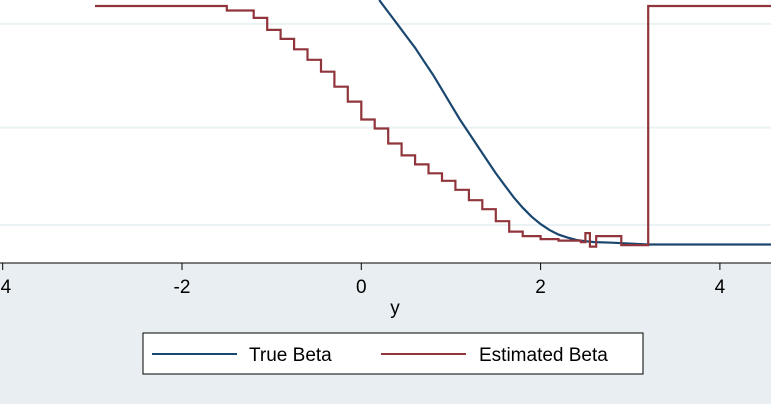 This screenshot has width=771, height=404. I want to click on x-tick-label-0: -4, so click(6, 287).